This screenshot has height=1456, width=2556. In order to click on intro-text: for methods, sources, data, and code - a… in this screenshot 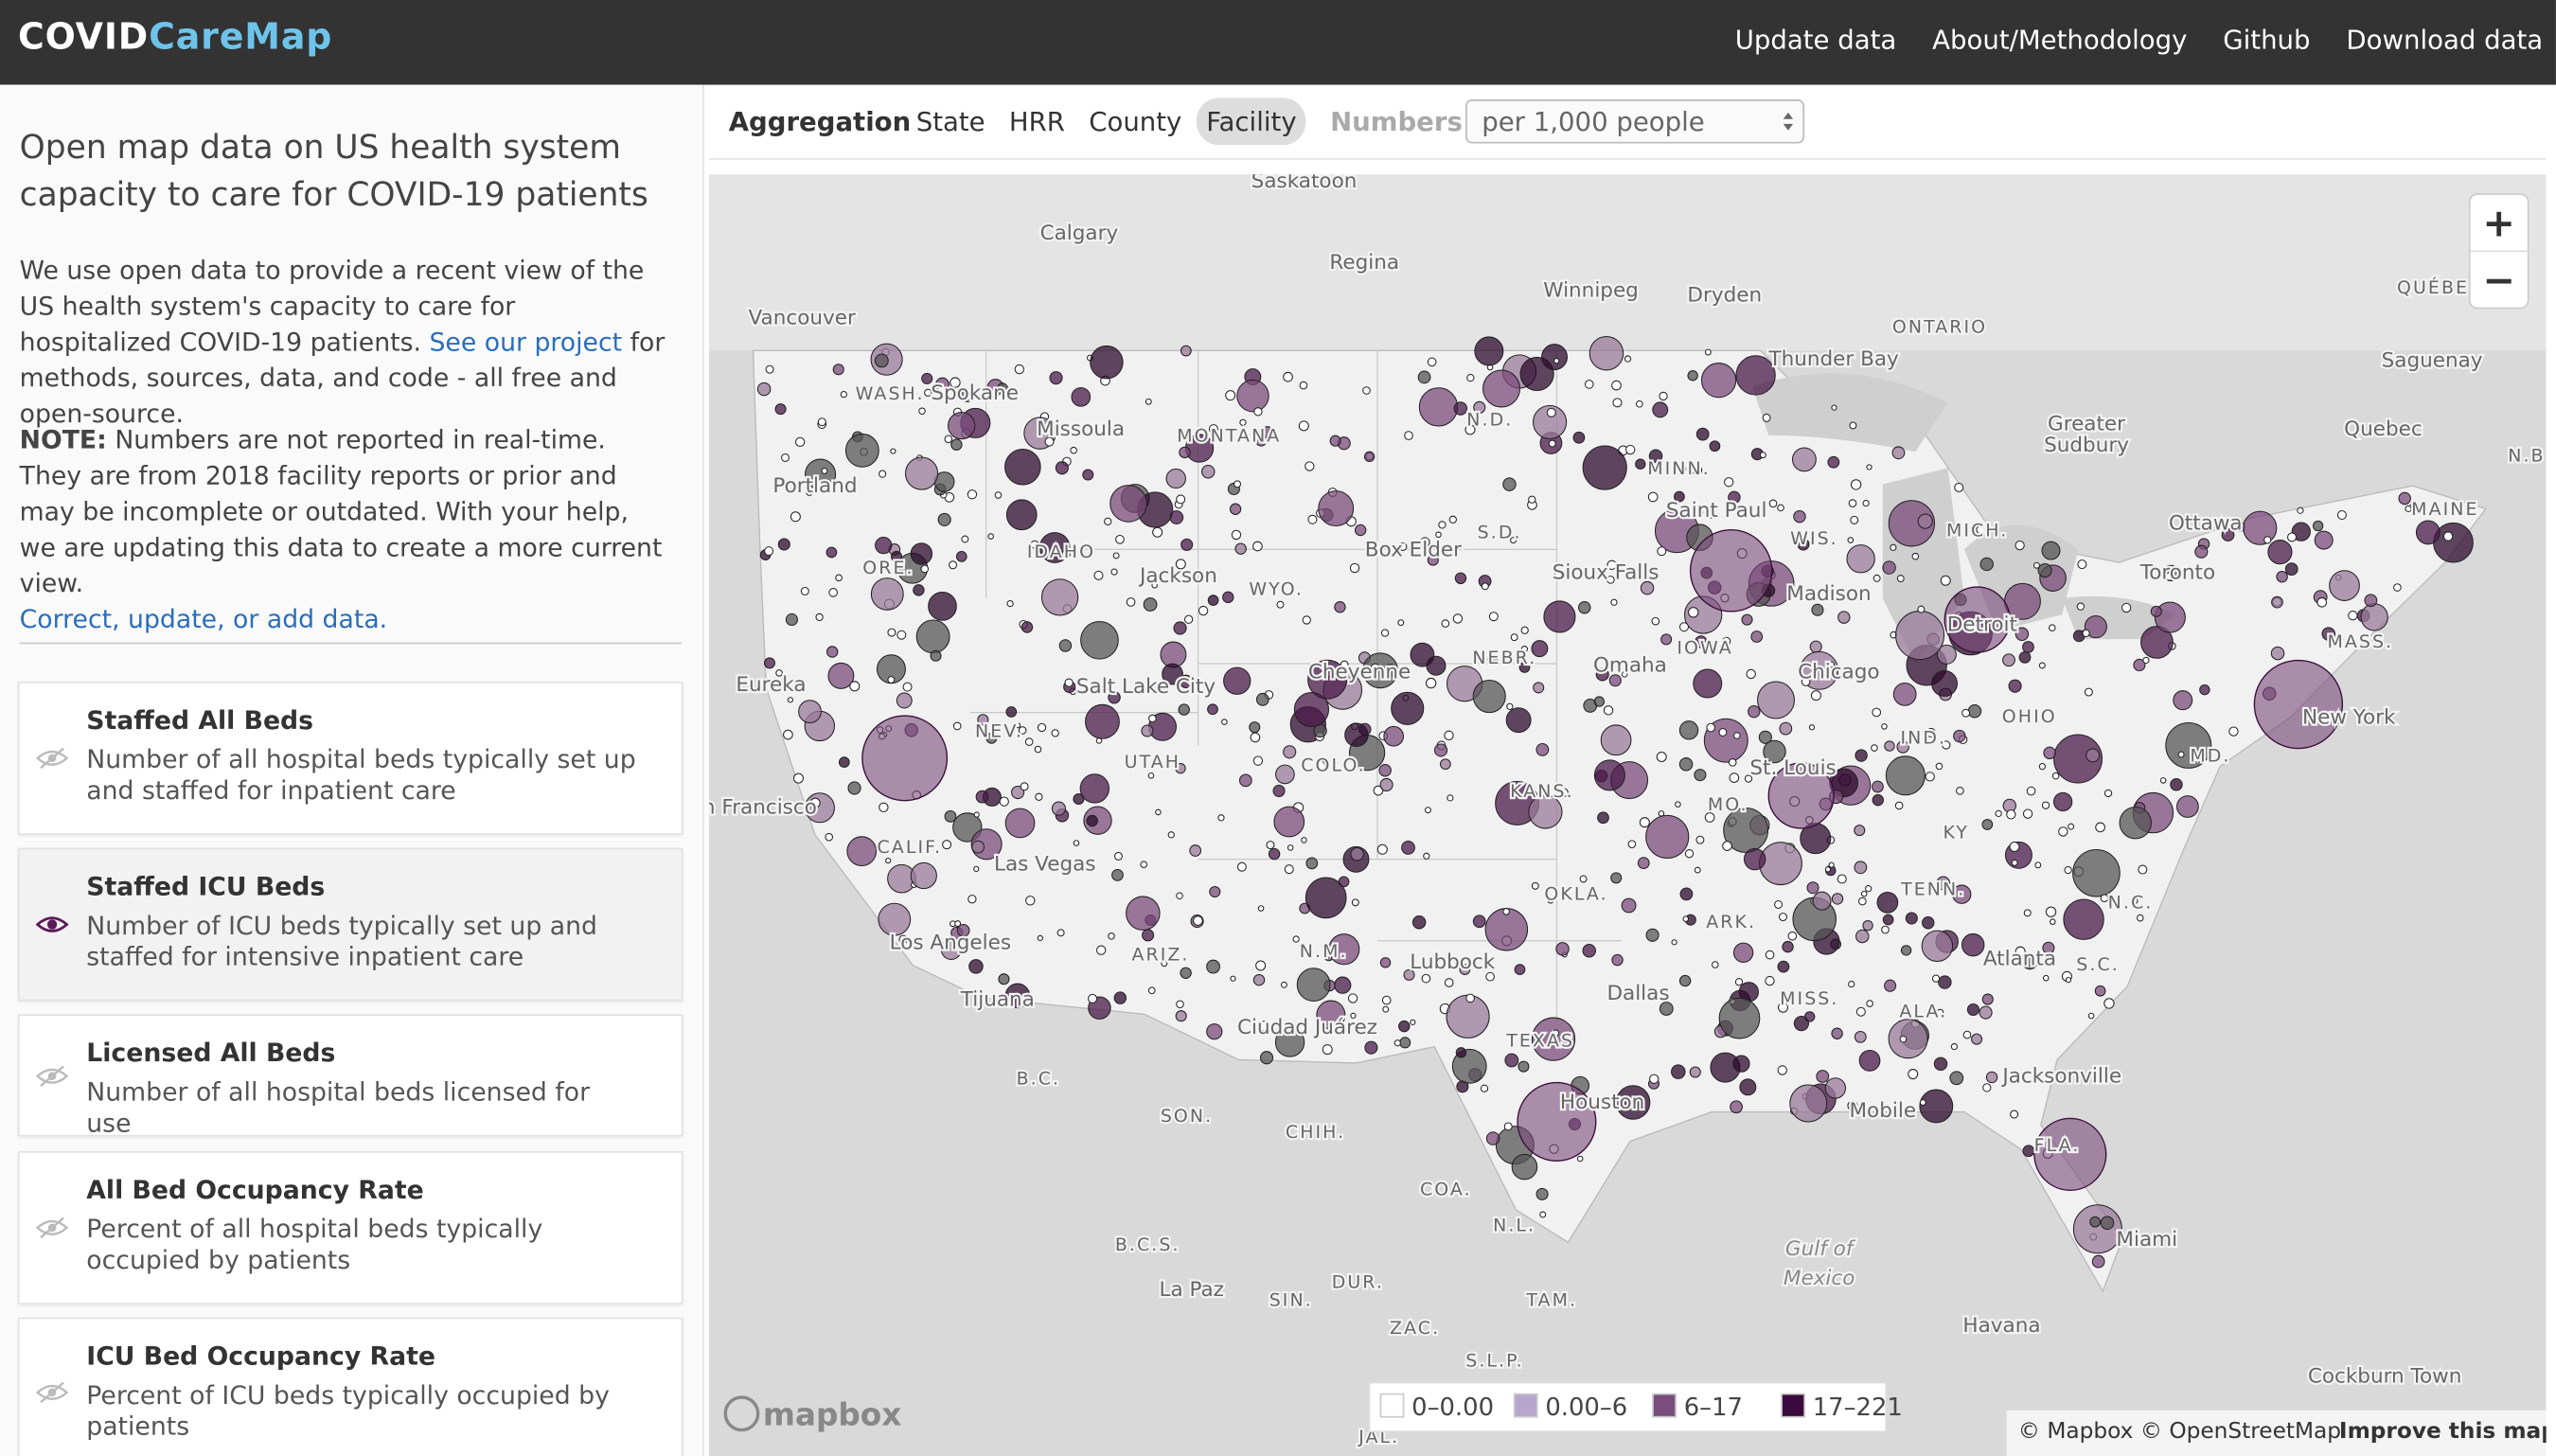, I will do `click(342, 378)`.